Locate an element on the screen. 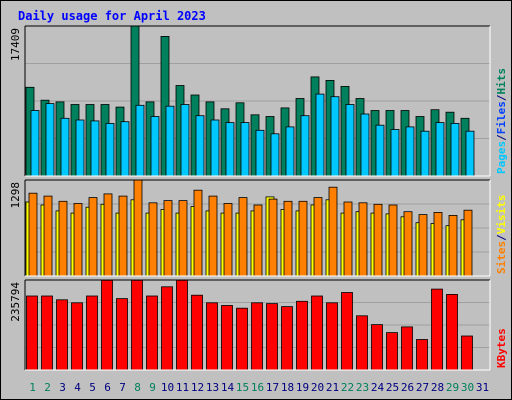  day-label: 23 is located at coordinates (362, 387).